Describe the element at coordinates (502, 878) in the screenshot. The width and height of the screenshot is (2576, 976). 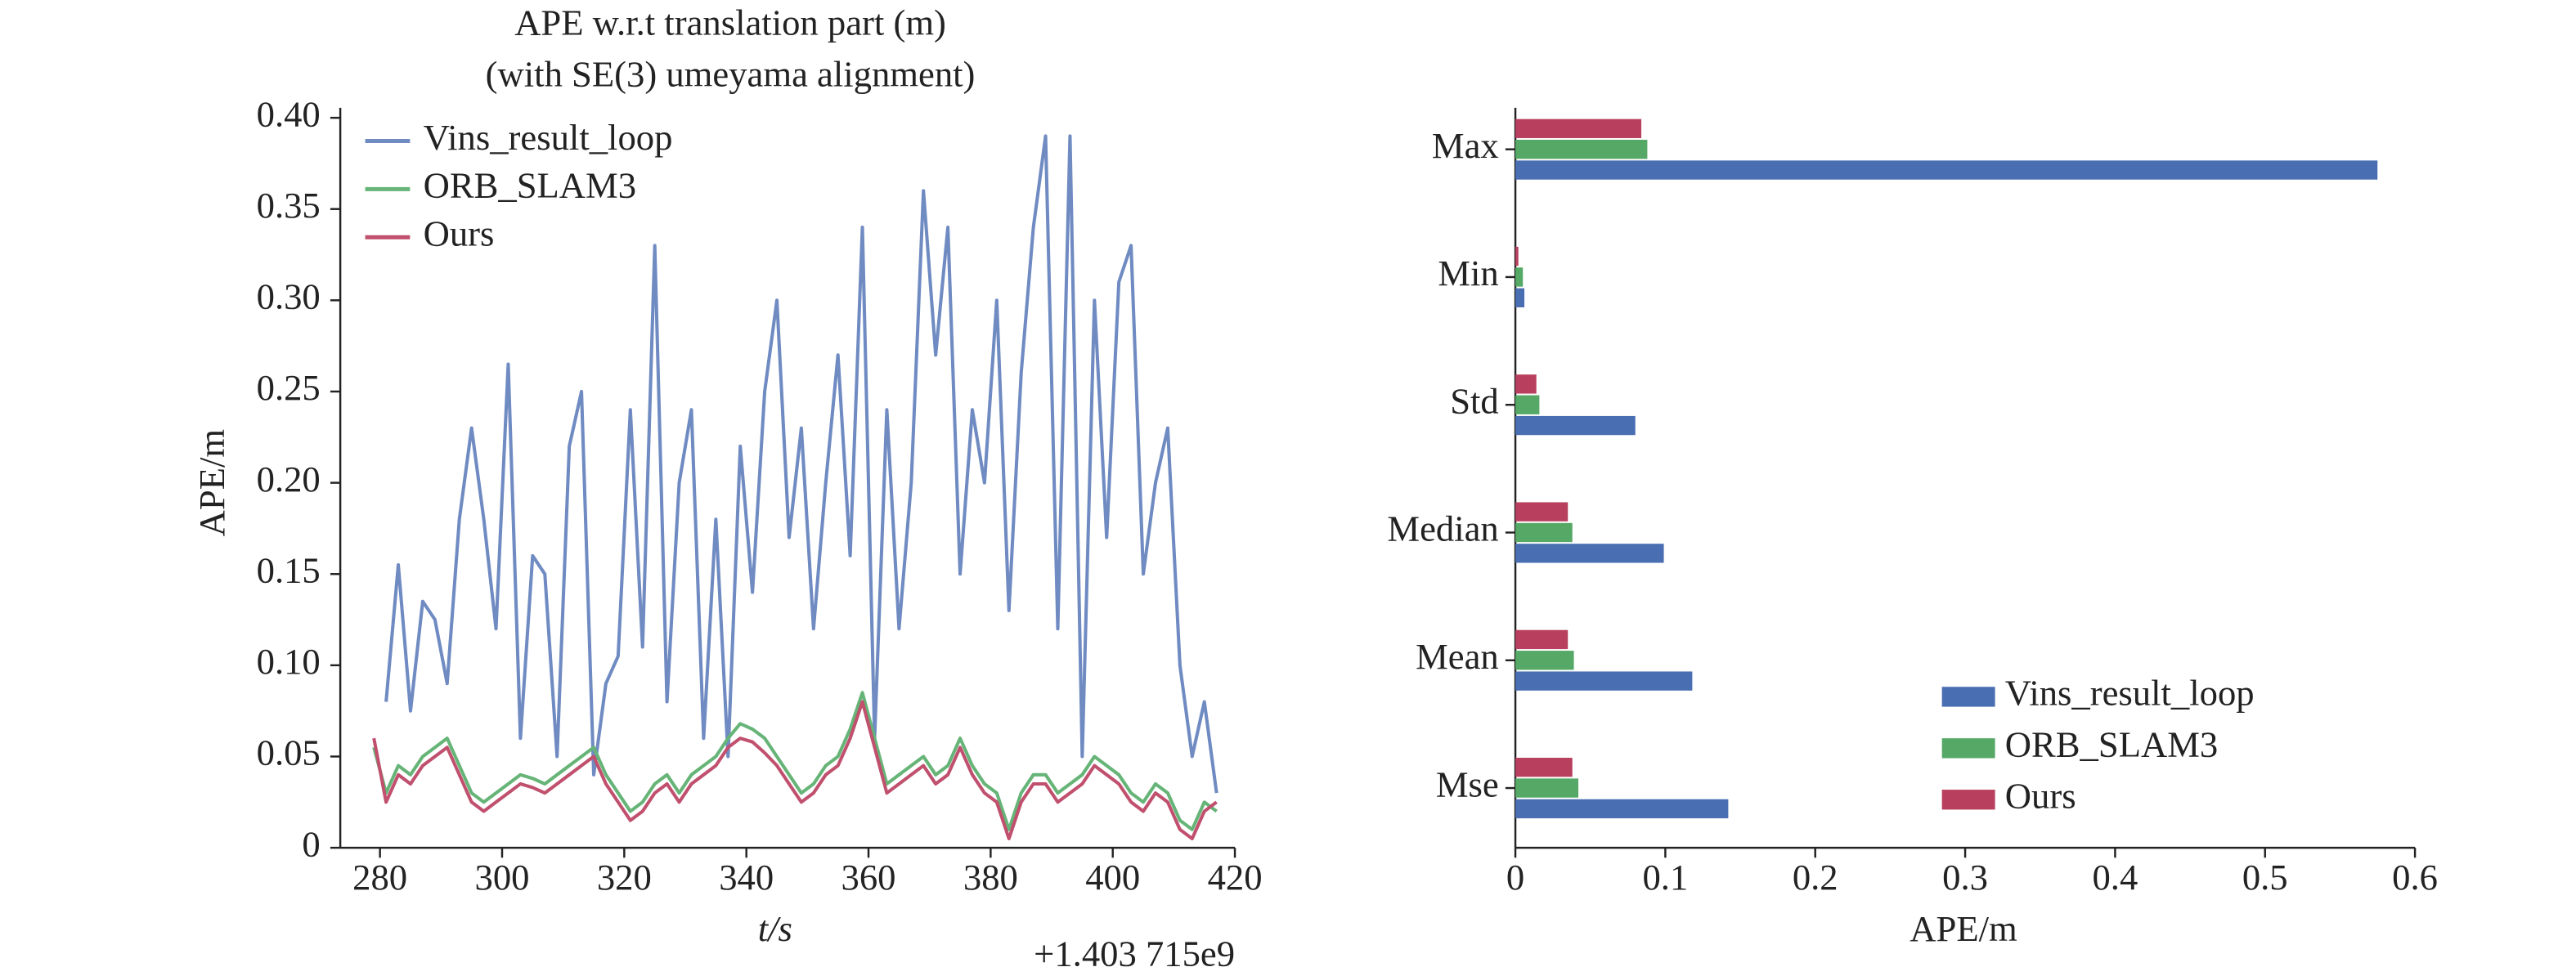
I see `x-tick-label: 300` at that location.